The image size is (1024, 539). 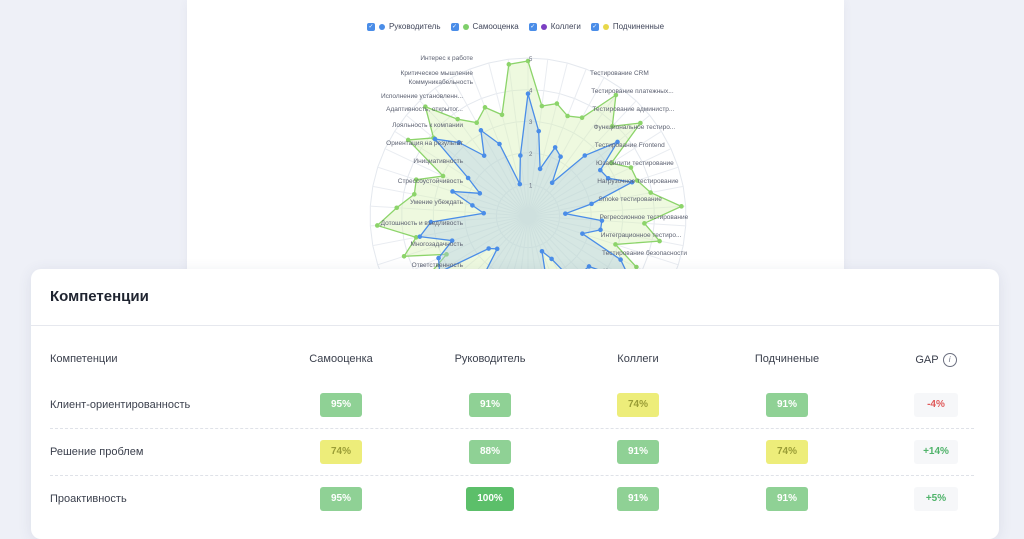 I want to click on axis-label: Критическое мышление, so click(x=437, y=73).